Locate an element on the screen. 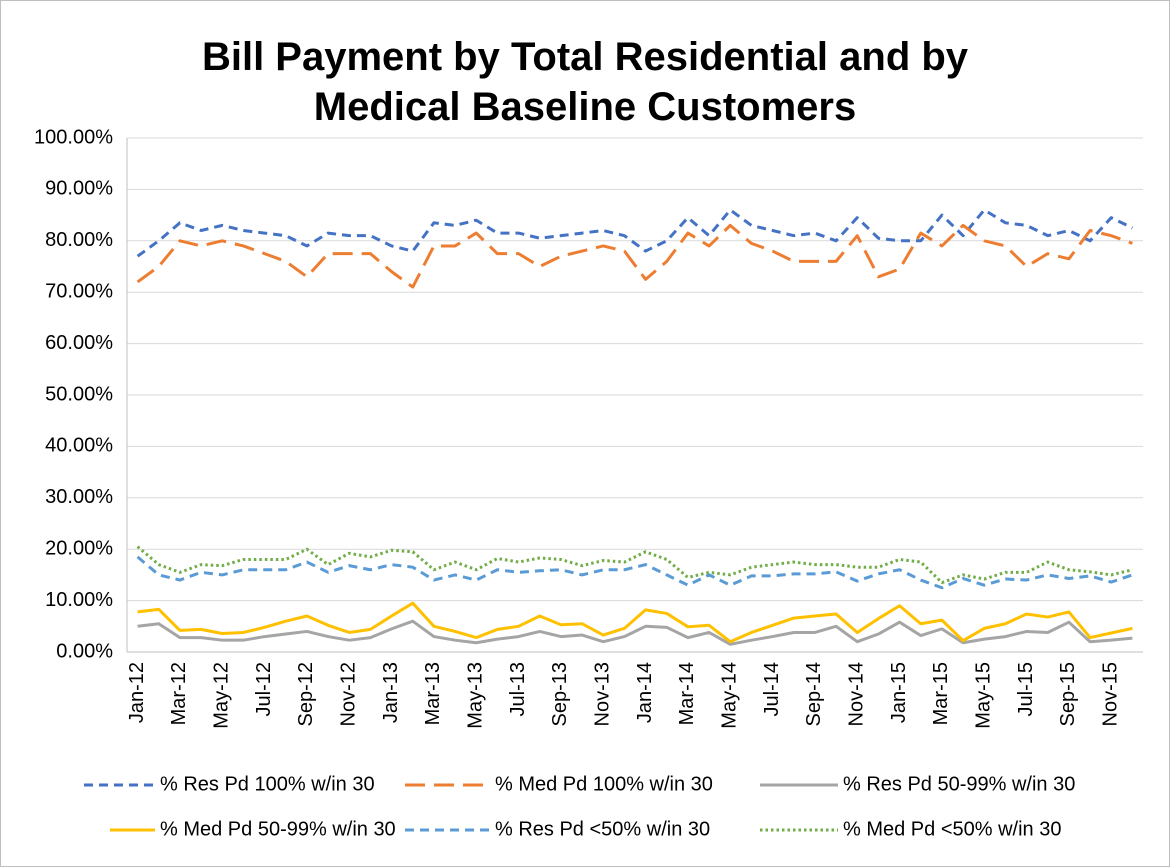 Image resolution: width=1170 pixels, height=867 pixels. legend-label: % Med Pd 100% w/in 30 is located at coordinates (604, 784).